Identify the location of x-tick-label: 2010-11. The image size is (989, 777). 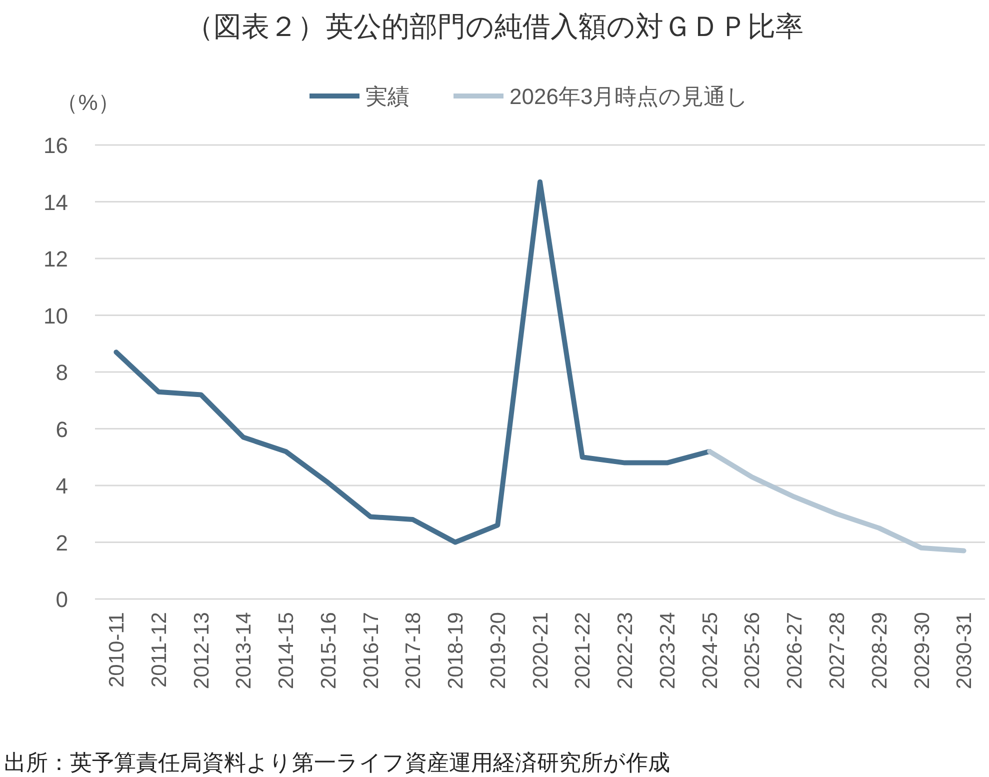
(117, 650).